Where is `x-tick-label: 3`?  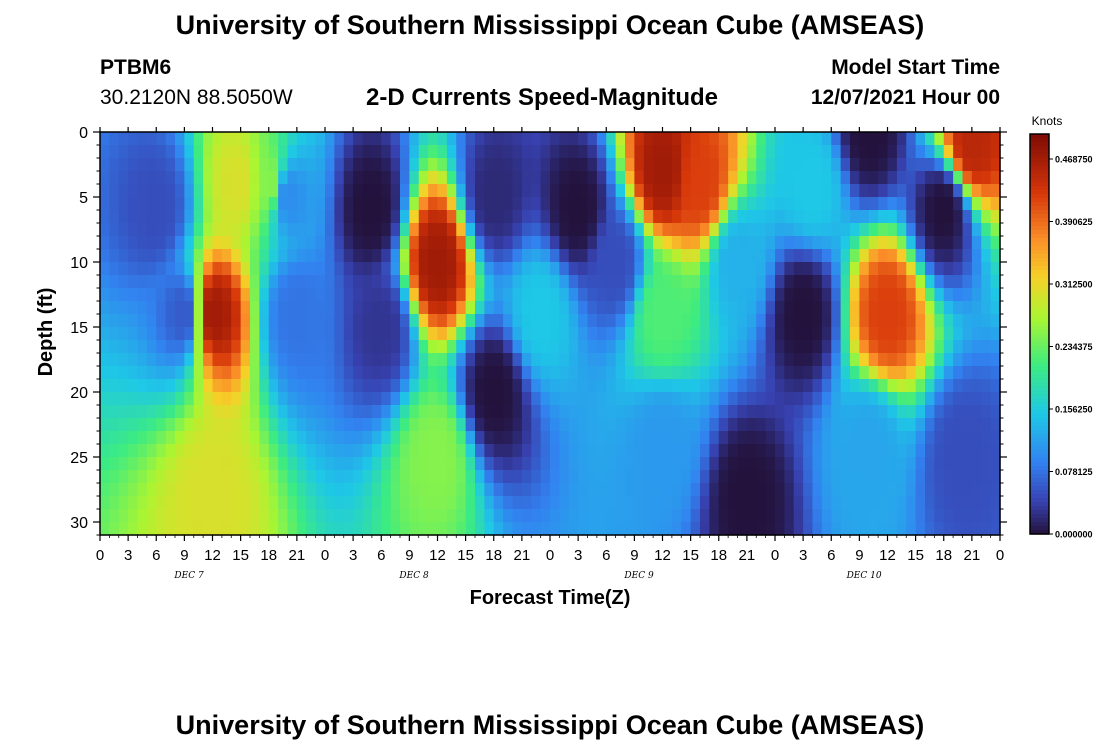
x-tick-label: 3 is located at coordinates (353, 555).